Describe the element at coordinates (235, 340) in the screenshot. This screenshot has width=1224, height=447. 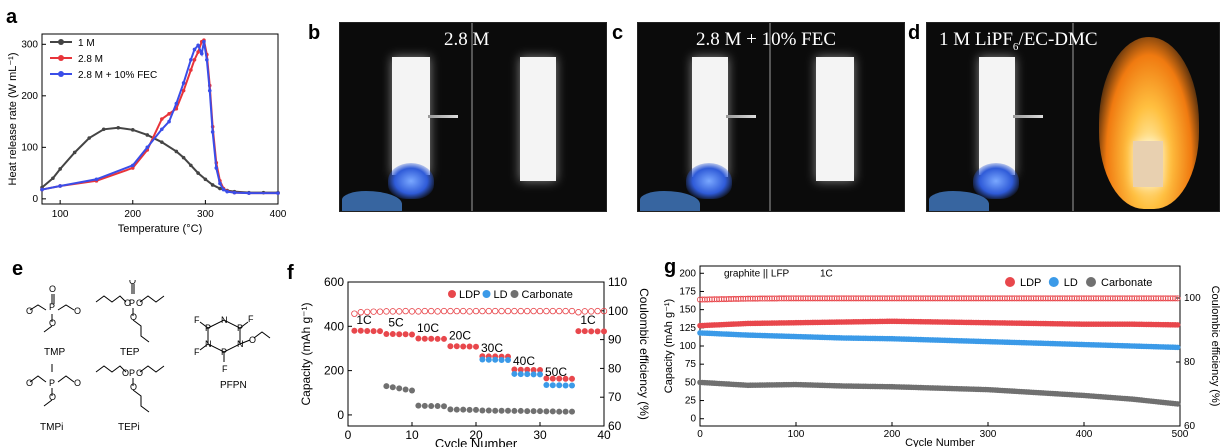
I see `pfpn-structure` at that location.